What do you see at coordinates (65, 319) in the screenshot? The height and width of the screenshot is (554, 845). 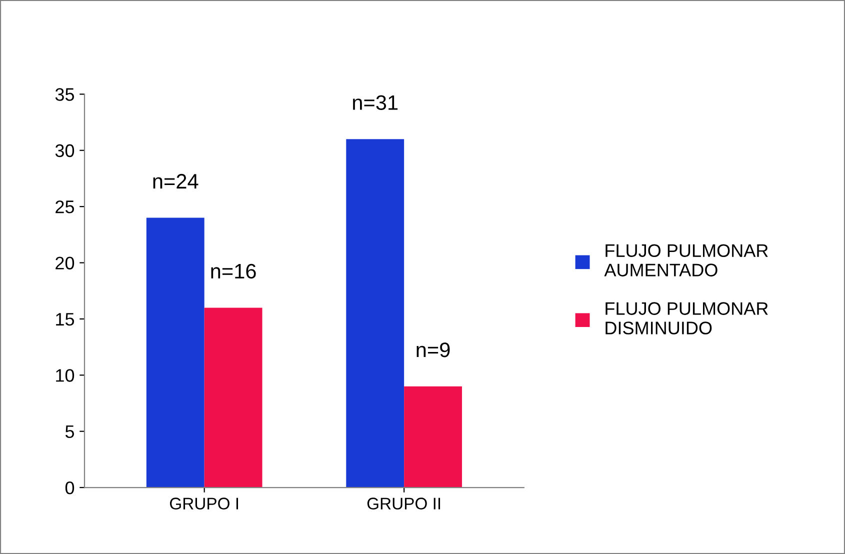 I see `y-tick-label: 15` at bounding box center [65, 319].